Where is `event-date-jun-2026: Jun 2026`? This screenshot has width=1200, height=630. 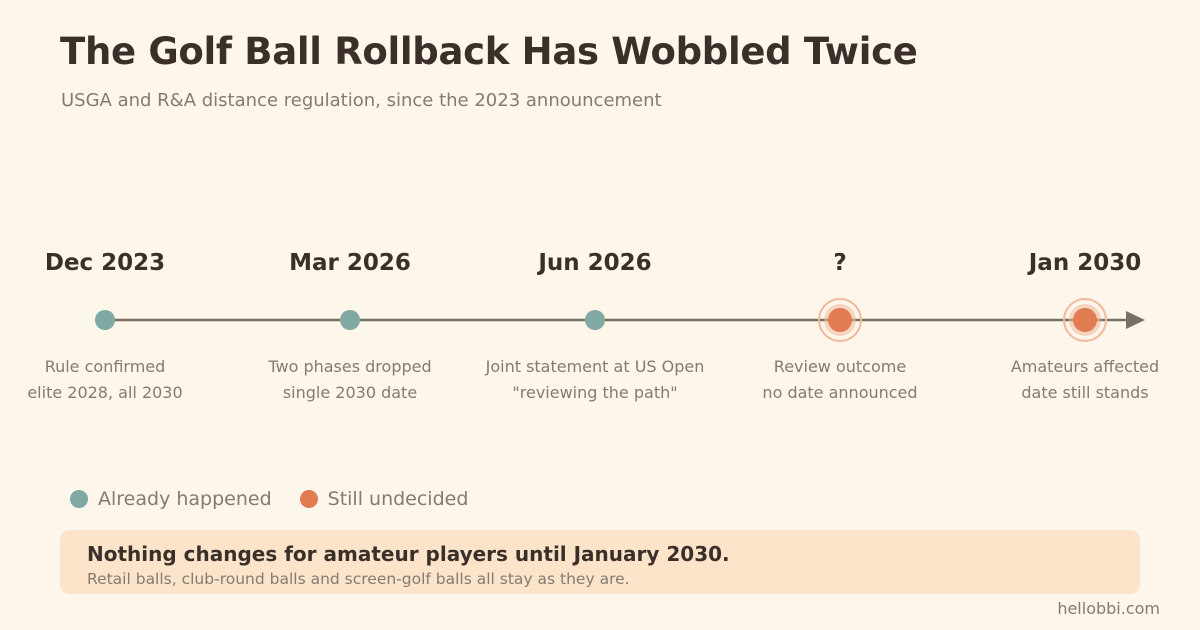 event-date-jun-2026: Jun 2026 is located at coordinates (595, 263).